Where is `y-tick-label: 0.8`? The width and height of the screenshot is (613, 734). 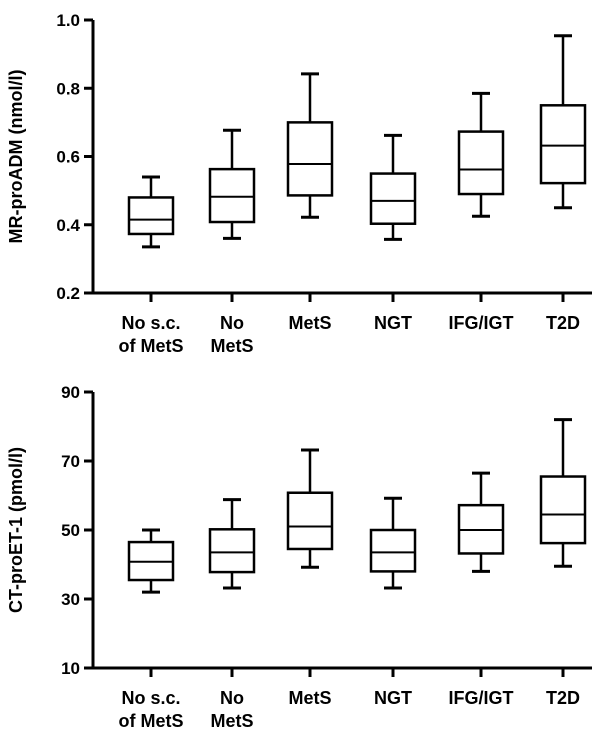
y-tick-label: 0.8 is located at coordinates (68, 88).